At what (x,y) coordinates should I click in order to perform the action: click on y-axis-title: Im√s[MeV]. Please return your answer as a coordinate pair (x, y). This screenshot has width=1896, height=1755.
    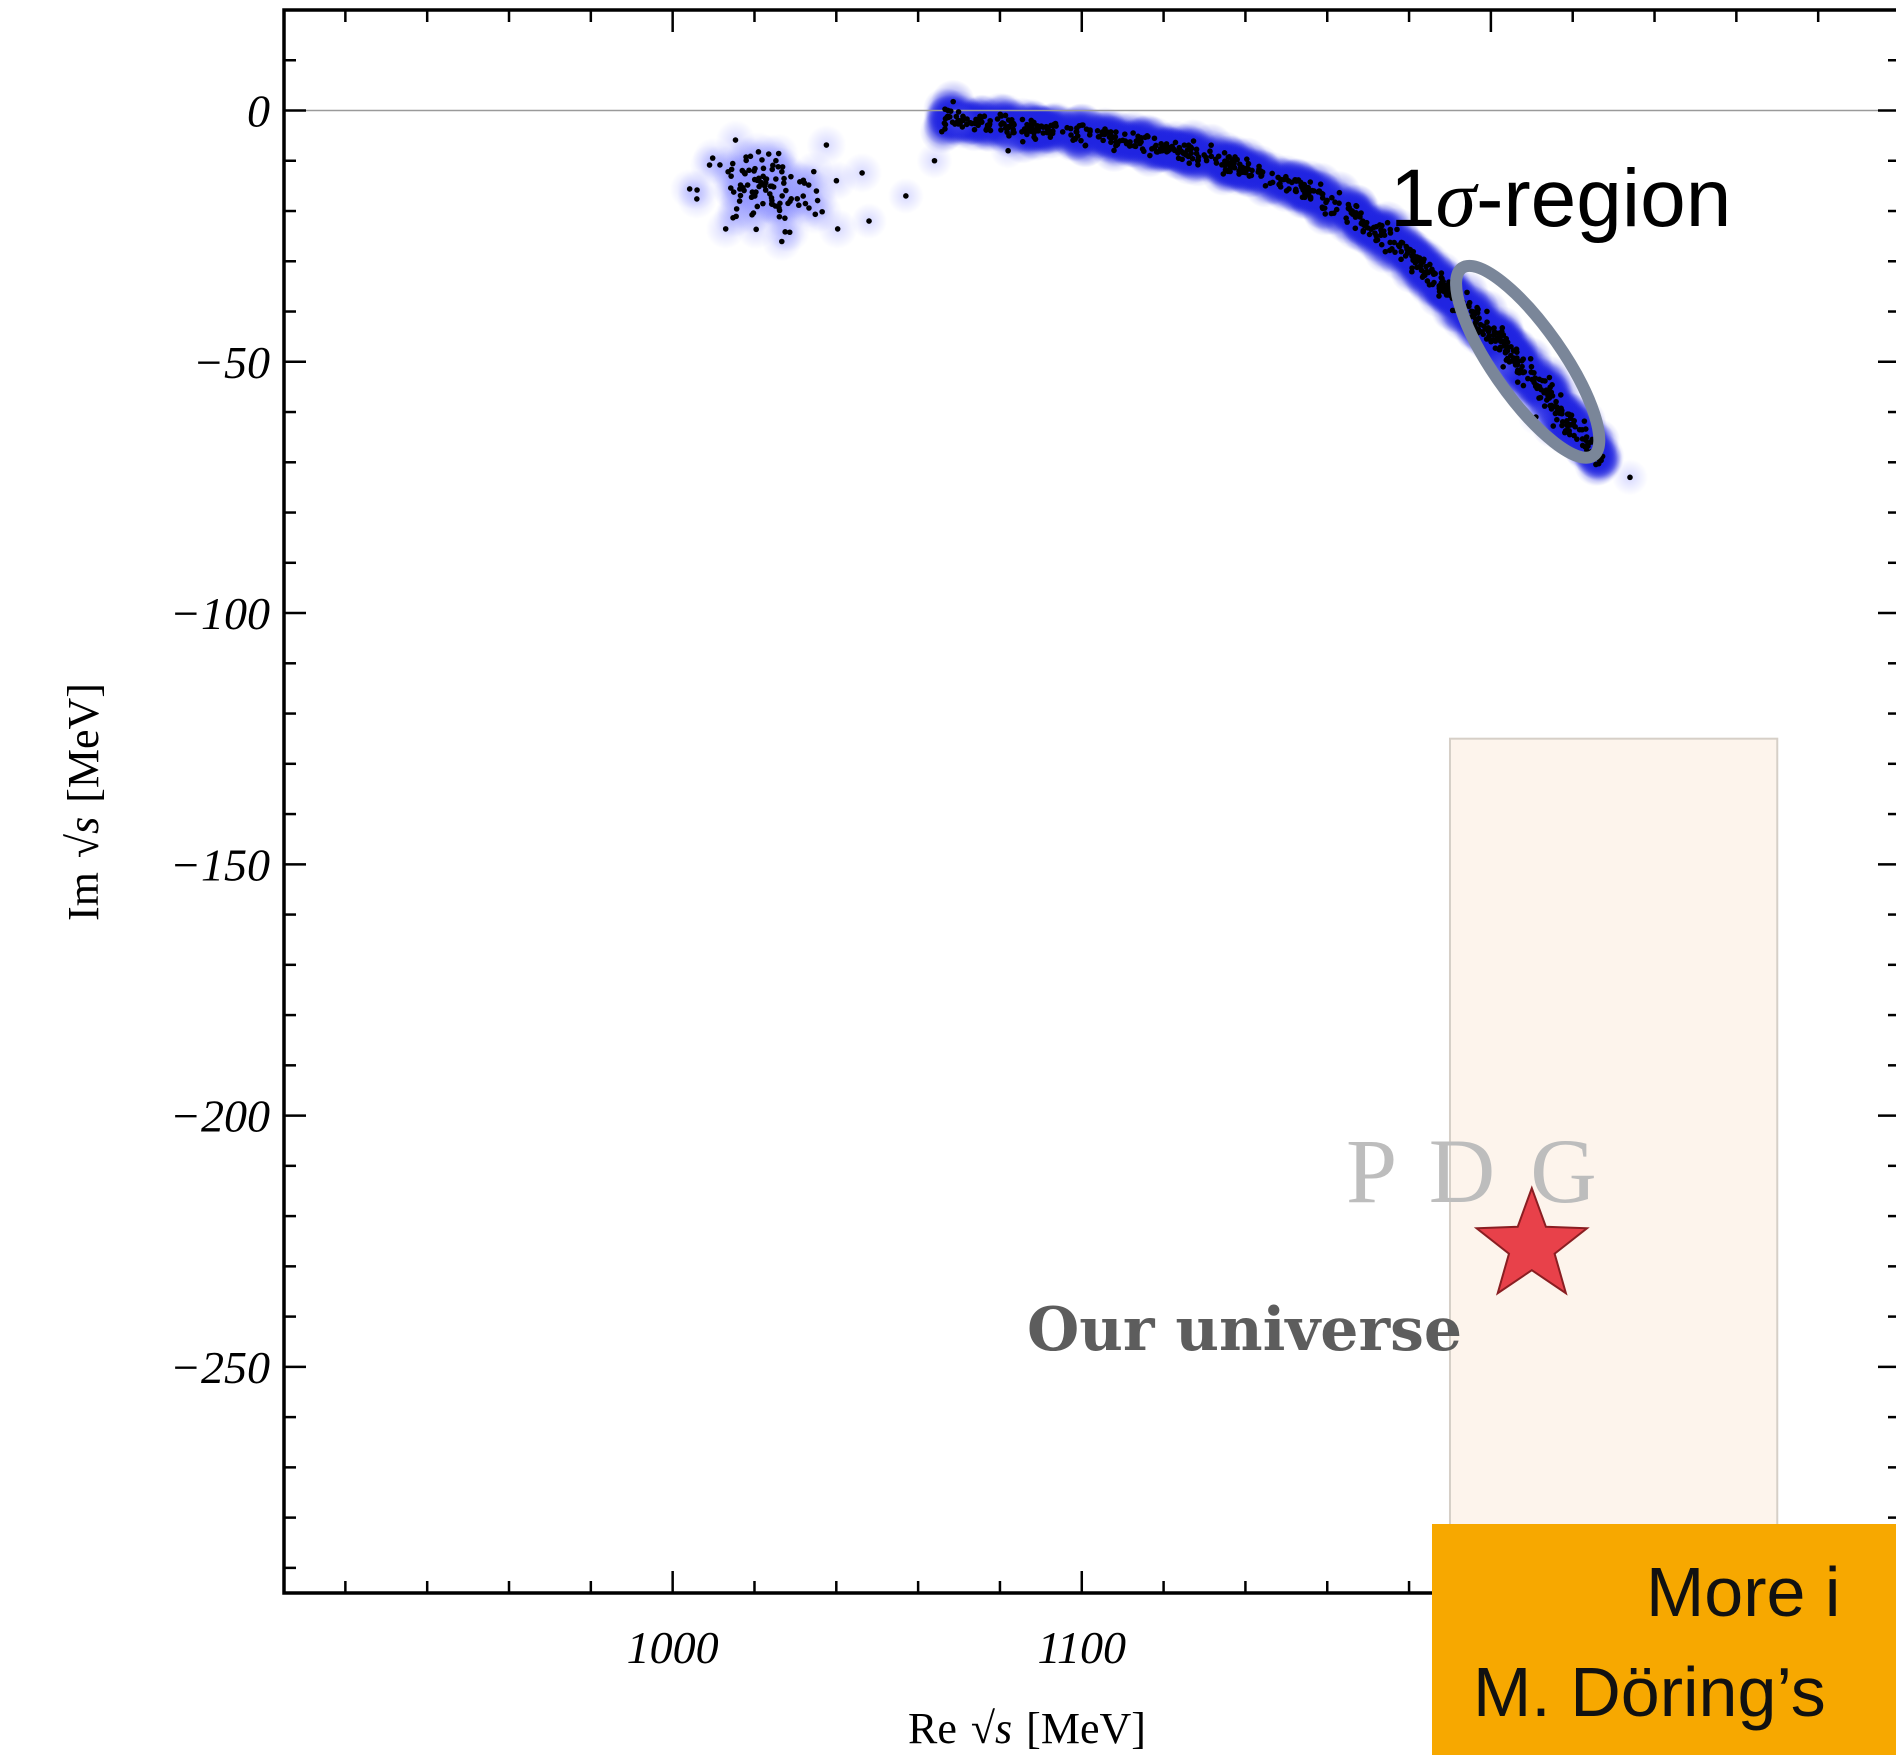
    Looking at the image, I should click on (83, 802).